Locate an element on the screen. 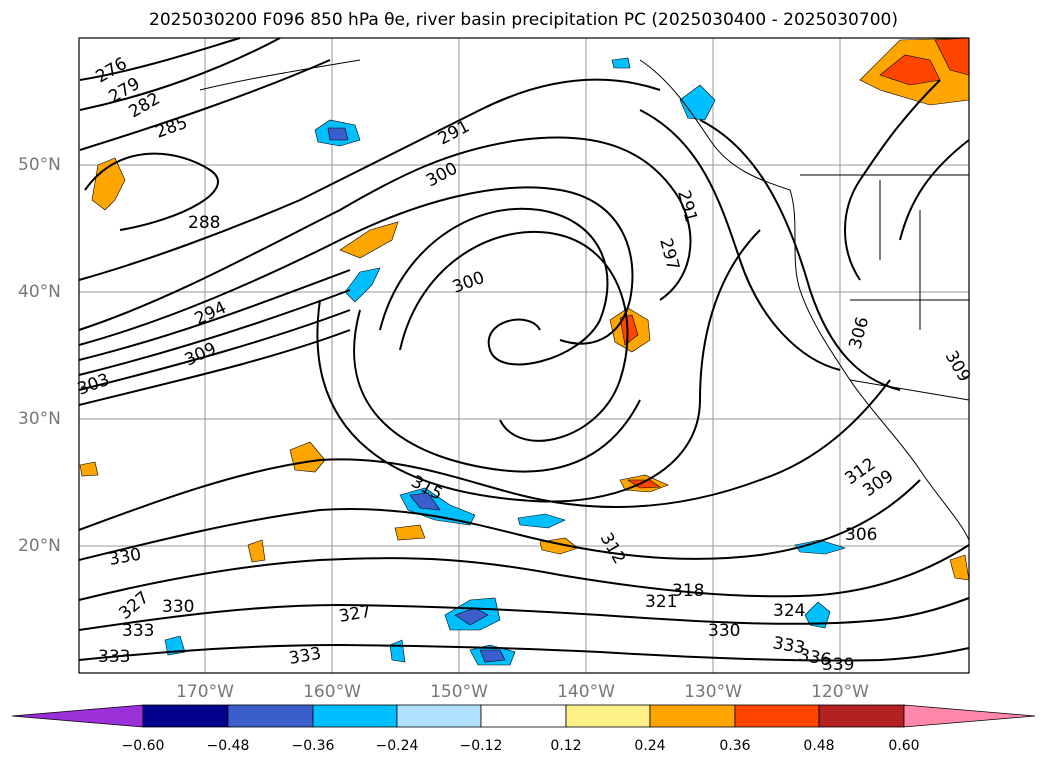 The width and height of the screenshot is (1047, 767). contour-label: 339 is located at coordinates (838, 665).